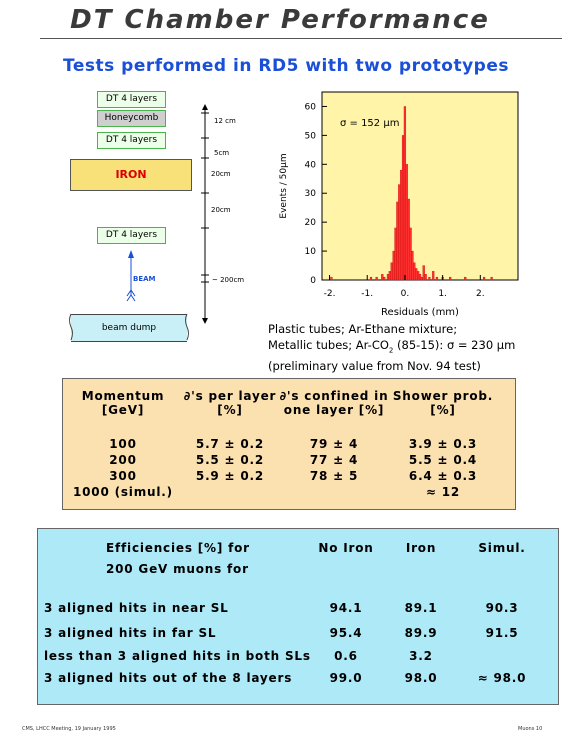 This screenshot has width=572, height=742. What do you see at coordinates (131, 118) in the screenshot?
I see `honeycomb-box: Honeycomb` at bounding box center [131, 118].